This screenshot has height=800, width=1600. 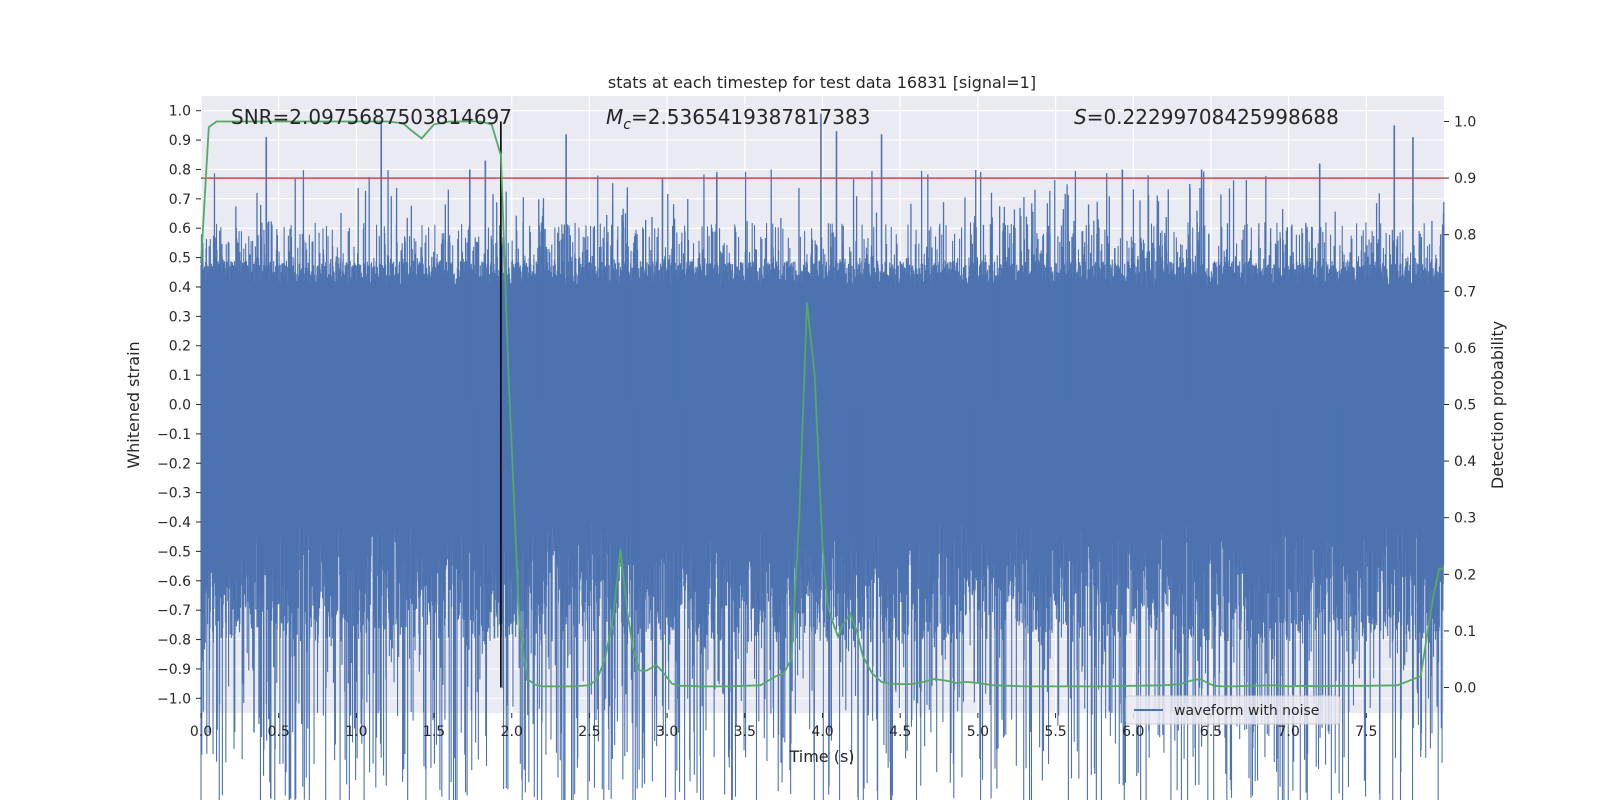 What do you see at coordinates (174, 582) in the screenshot?
I see `left-tick-label: −0.6` at bounding box center [174, 582].